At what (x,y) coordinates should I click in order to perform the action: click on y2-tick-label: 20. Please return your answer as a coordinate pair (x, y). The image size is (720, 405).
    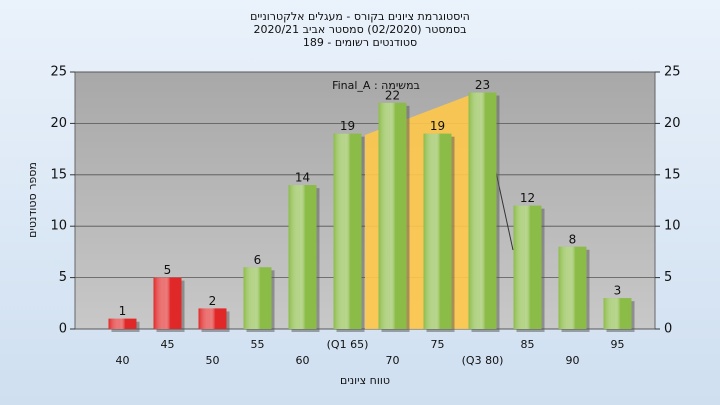
    Looking at the image, I should click on (672, 123).